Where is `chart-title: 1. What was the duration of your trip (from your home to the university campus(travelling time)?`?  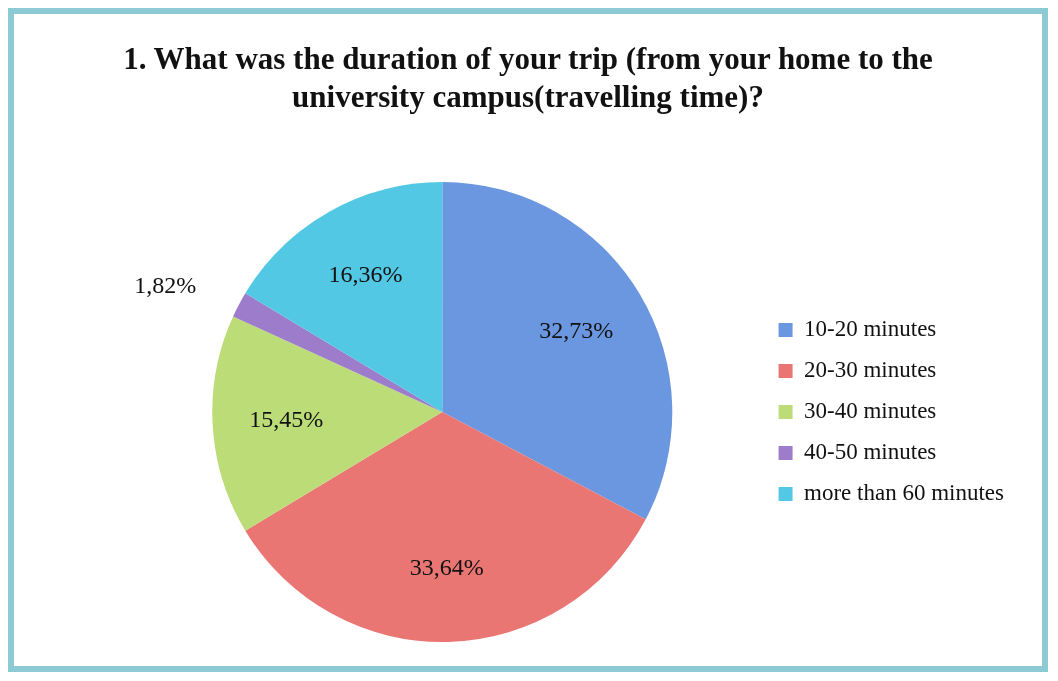
chart-title: 1. What was the duration of your trip (from your home to the university campus(travelling time)? is located at coordinates (528, 78).